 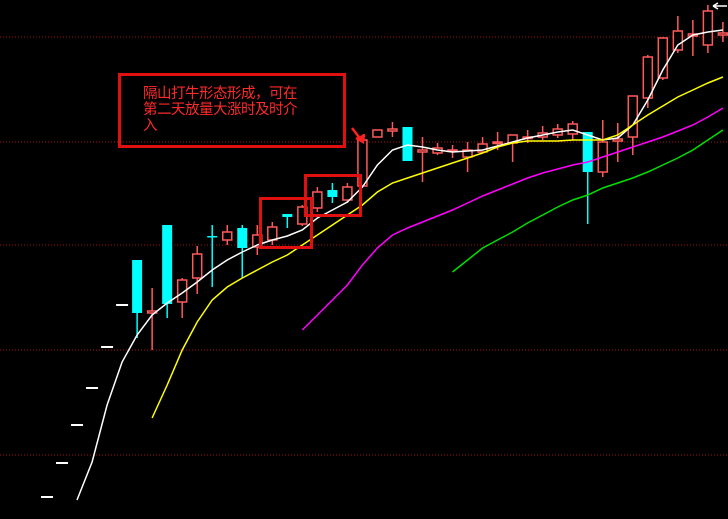 I want to click on annotation-box: 隔山打牛形态形成，可在 第二天放量大涨时及时介 入, so click(x=232, y=110).